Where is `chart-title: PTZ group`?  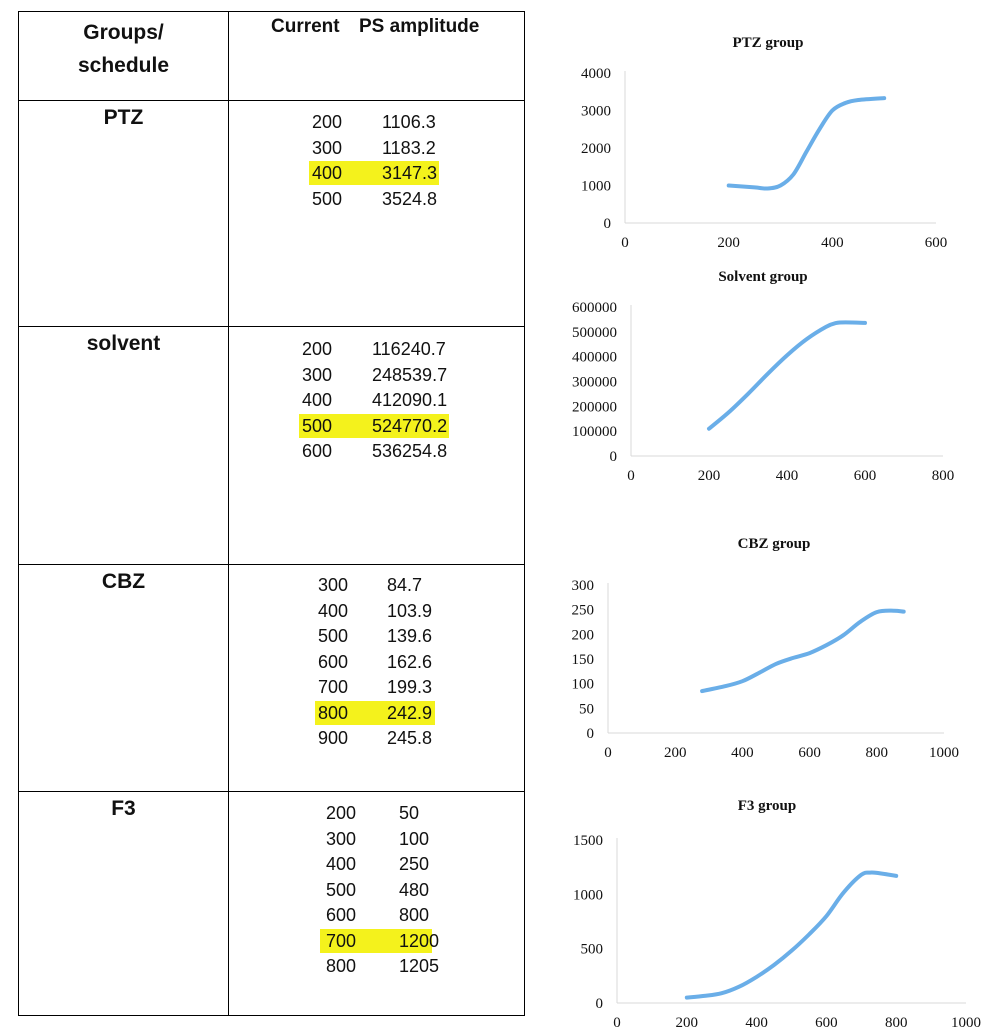 chart-title: PTZ group is located at coordinates (768, 43).